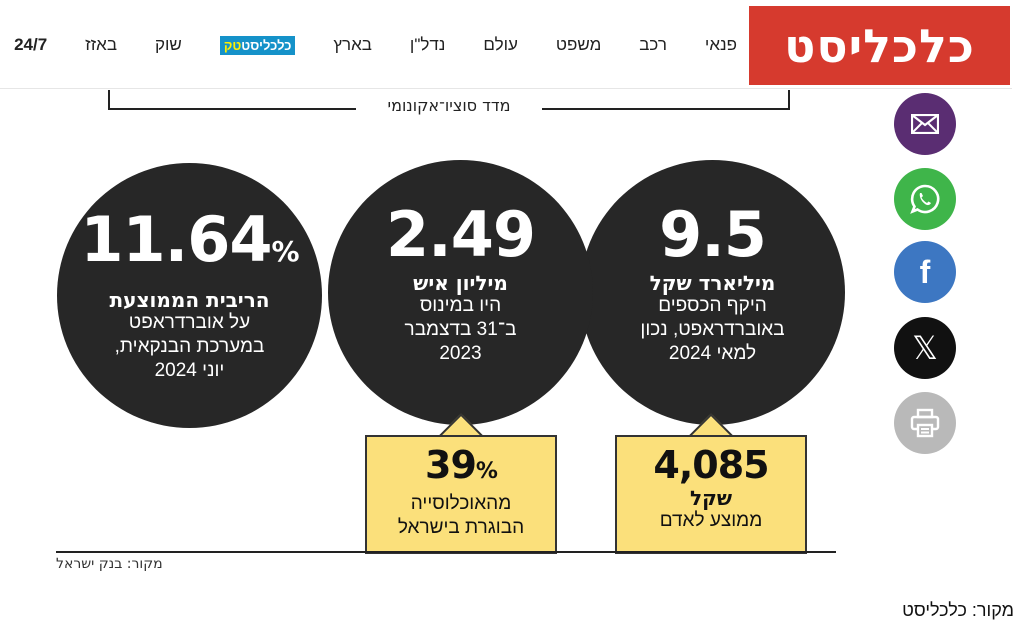 This screenshot has height=635, width=1024. I want to click on stat-desc-line: יוני 2024, so click(189, 370).